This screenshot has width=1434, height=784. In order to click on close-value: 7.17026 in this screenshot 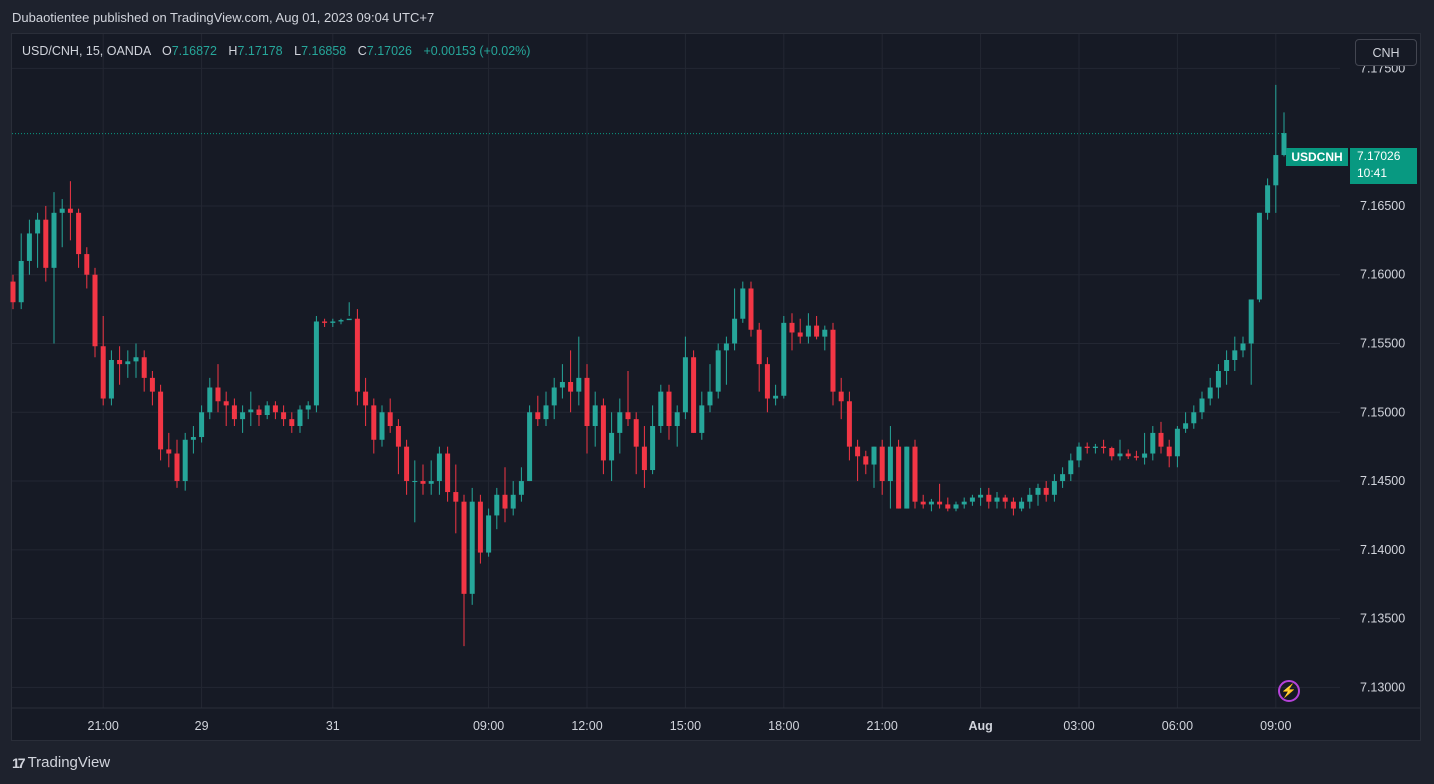, I will do `click(389, 51)`.